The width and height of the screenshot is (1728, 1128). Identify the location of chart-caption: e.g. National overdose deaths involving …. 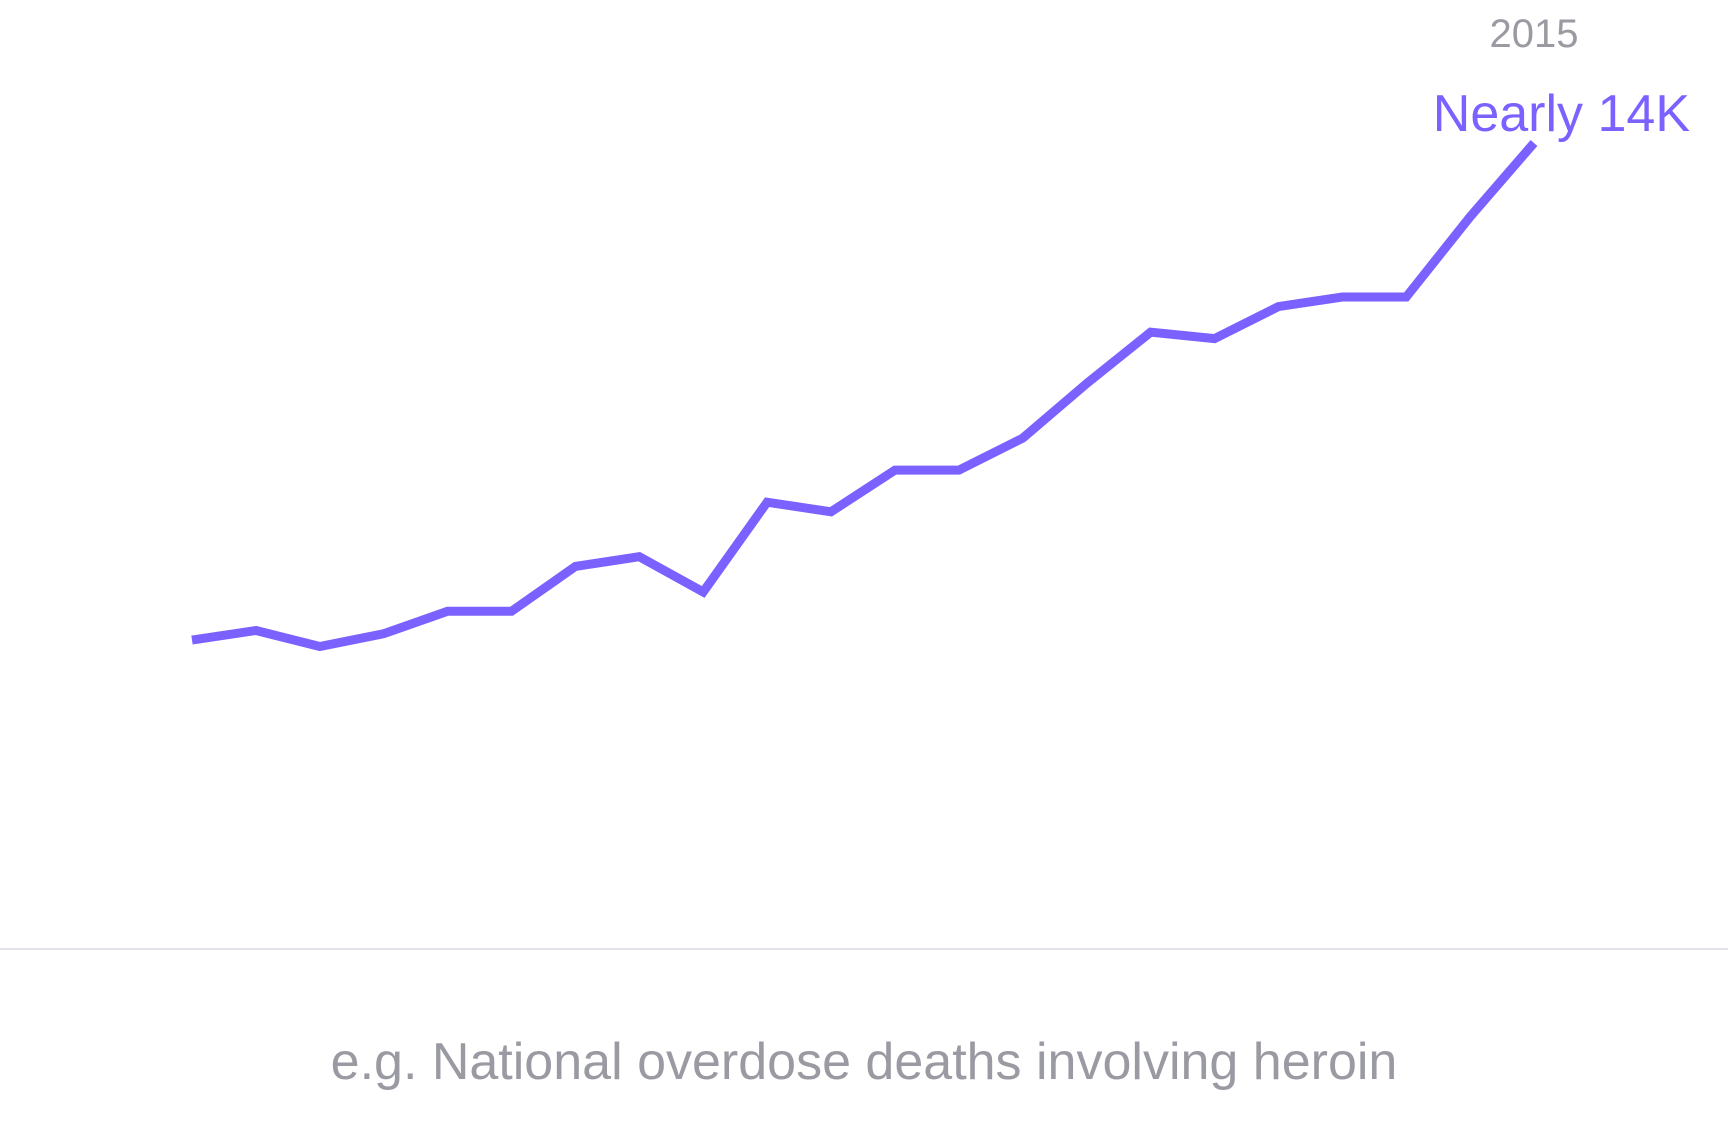
(864, 1062).